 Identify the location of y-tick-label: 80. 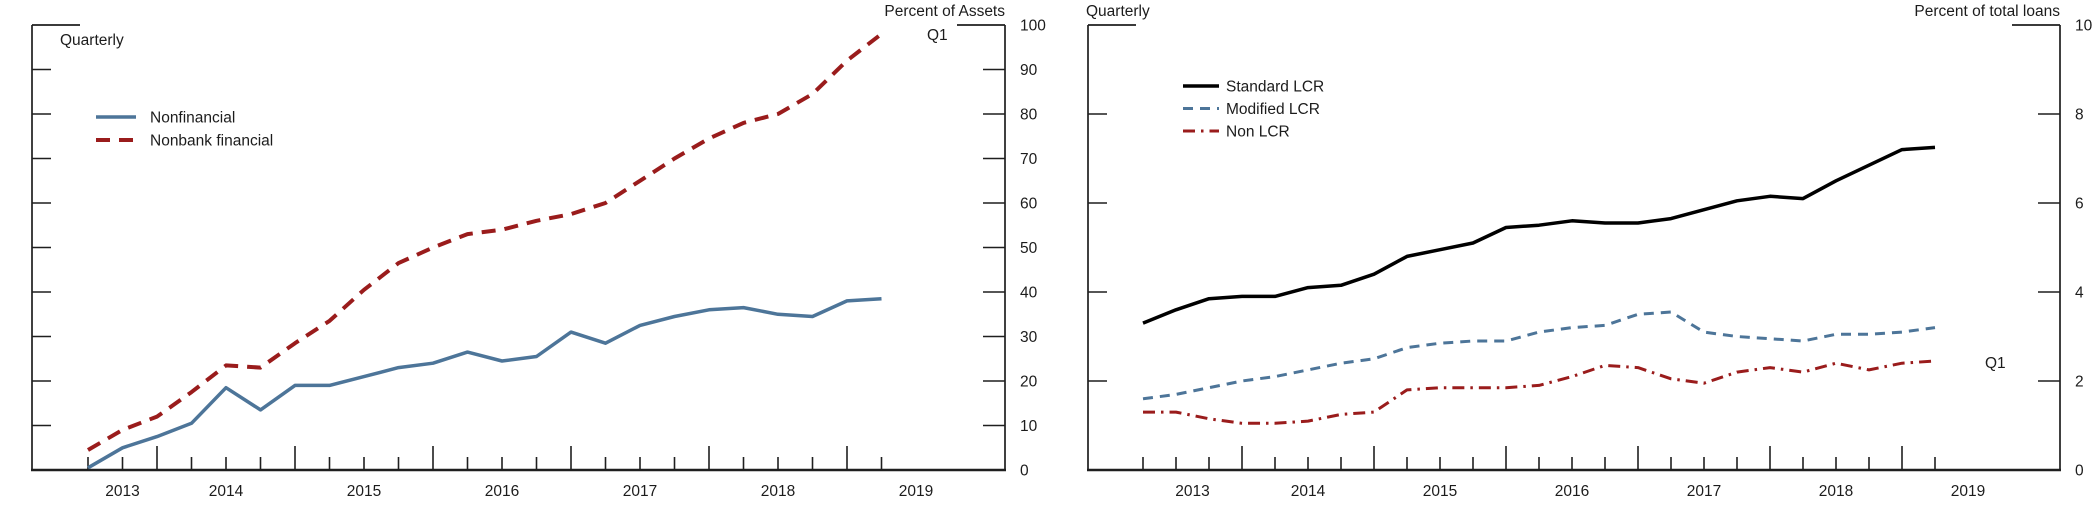
(1029, 115).